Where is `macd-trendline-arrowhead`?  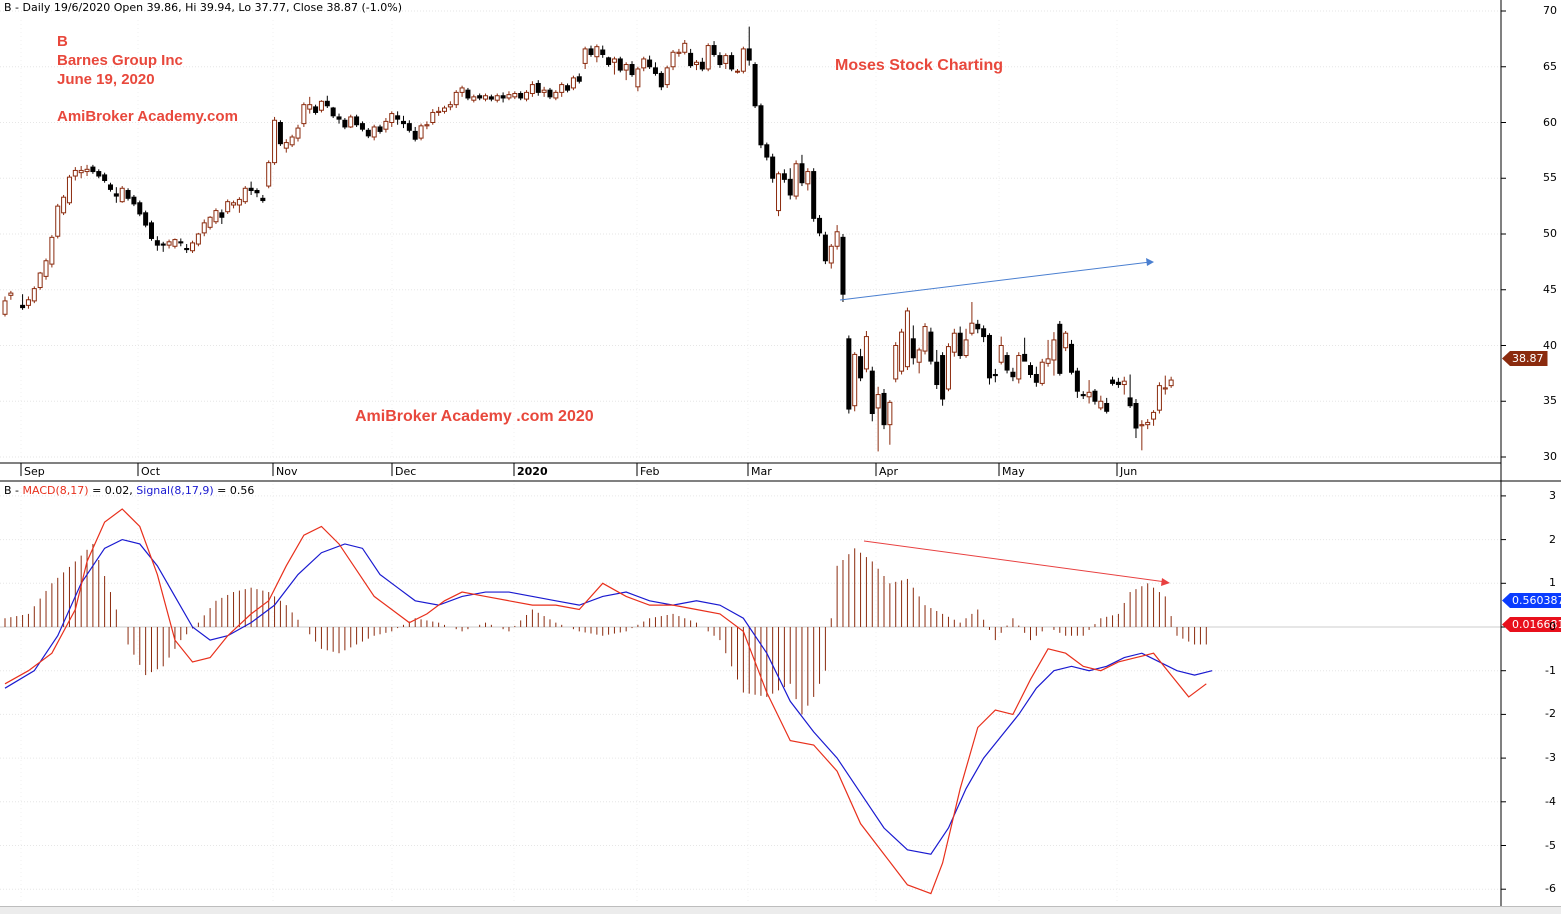
macd-trendline-arrowhead is located at coordinates (1165, 582).